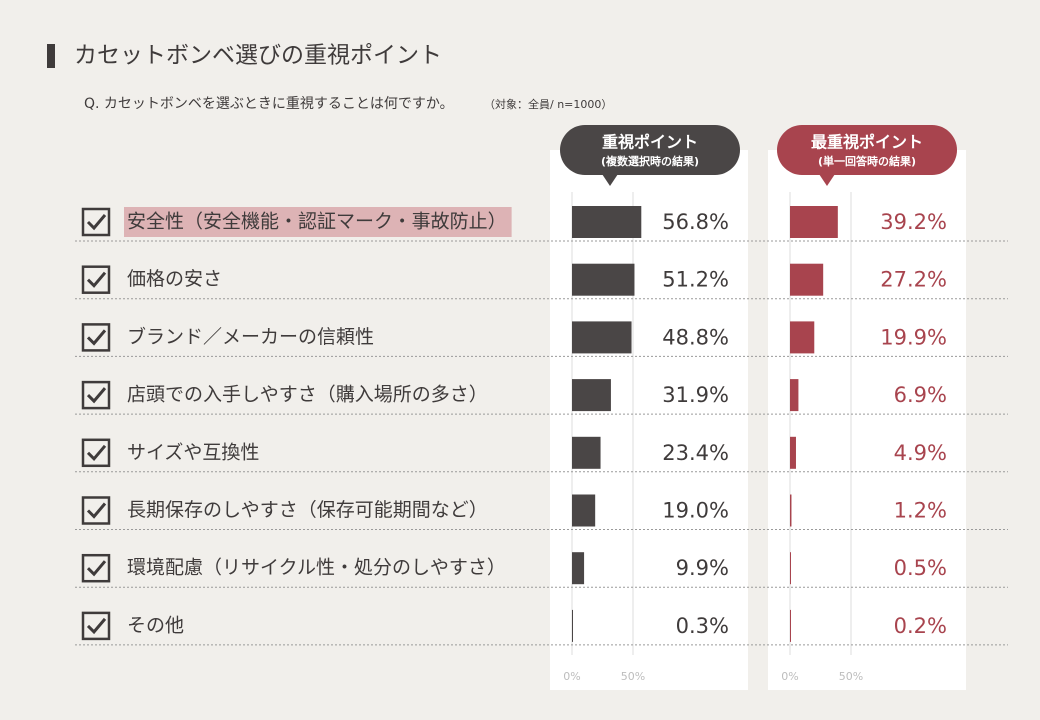 The height and width of the screenshot is (720, 1040). I want to click on value-label: 23.4%, so click(695, 453).